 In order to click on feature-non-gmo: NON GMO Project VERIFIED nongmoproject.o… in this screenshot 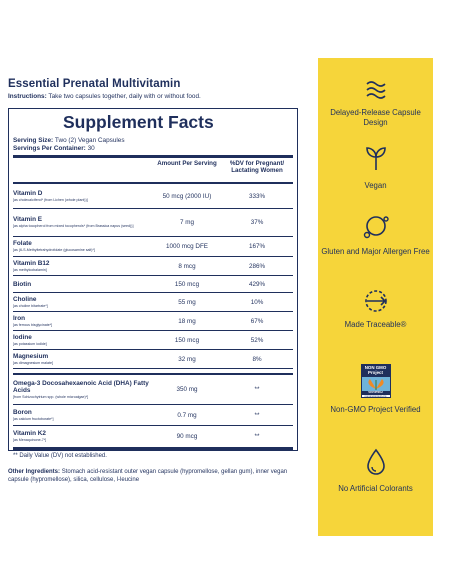, I will do `click(375, 389)`.